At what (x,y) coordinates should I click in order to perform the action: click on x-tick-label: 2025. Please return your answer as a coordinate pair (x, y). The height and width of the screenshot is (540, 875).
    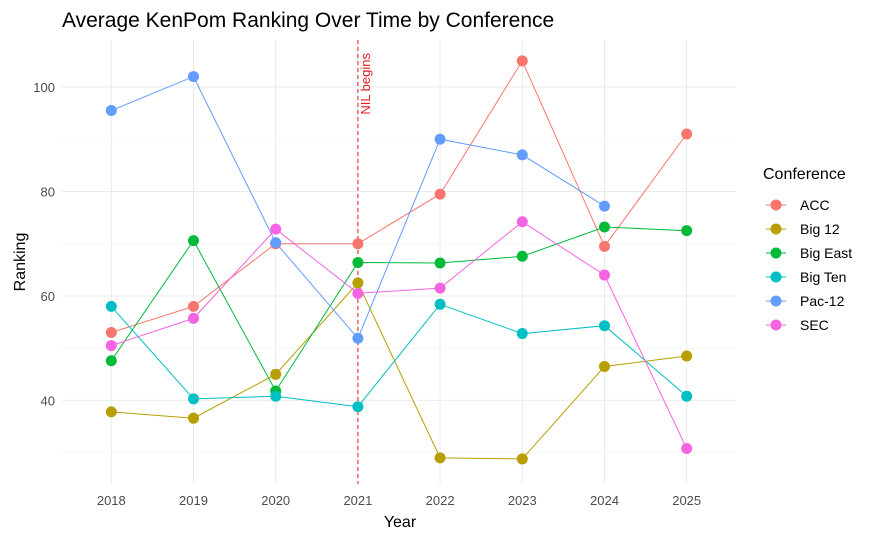
    Looking at the image, I should click on (686, 500).